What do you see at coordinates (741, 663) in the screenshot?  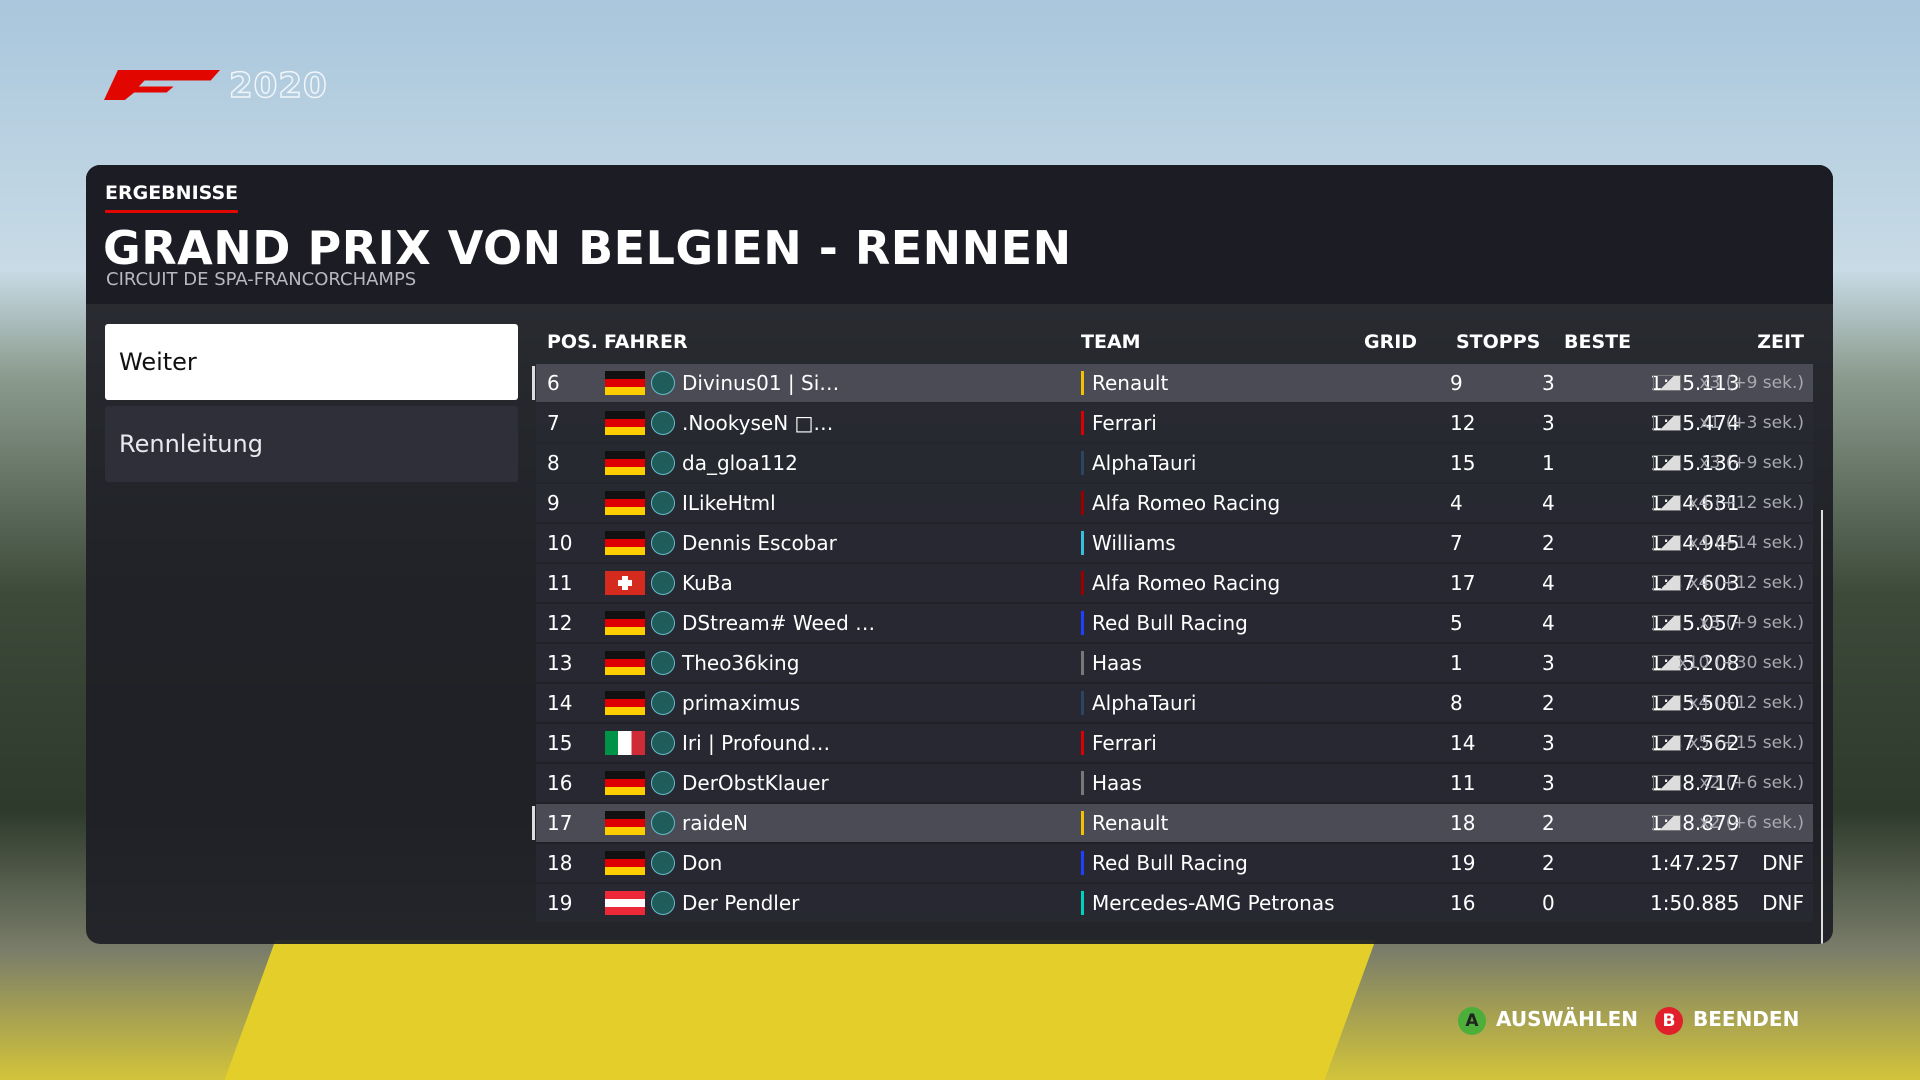 I see `driver-name: Theo36king` at bounding box center [741, 663].